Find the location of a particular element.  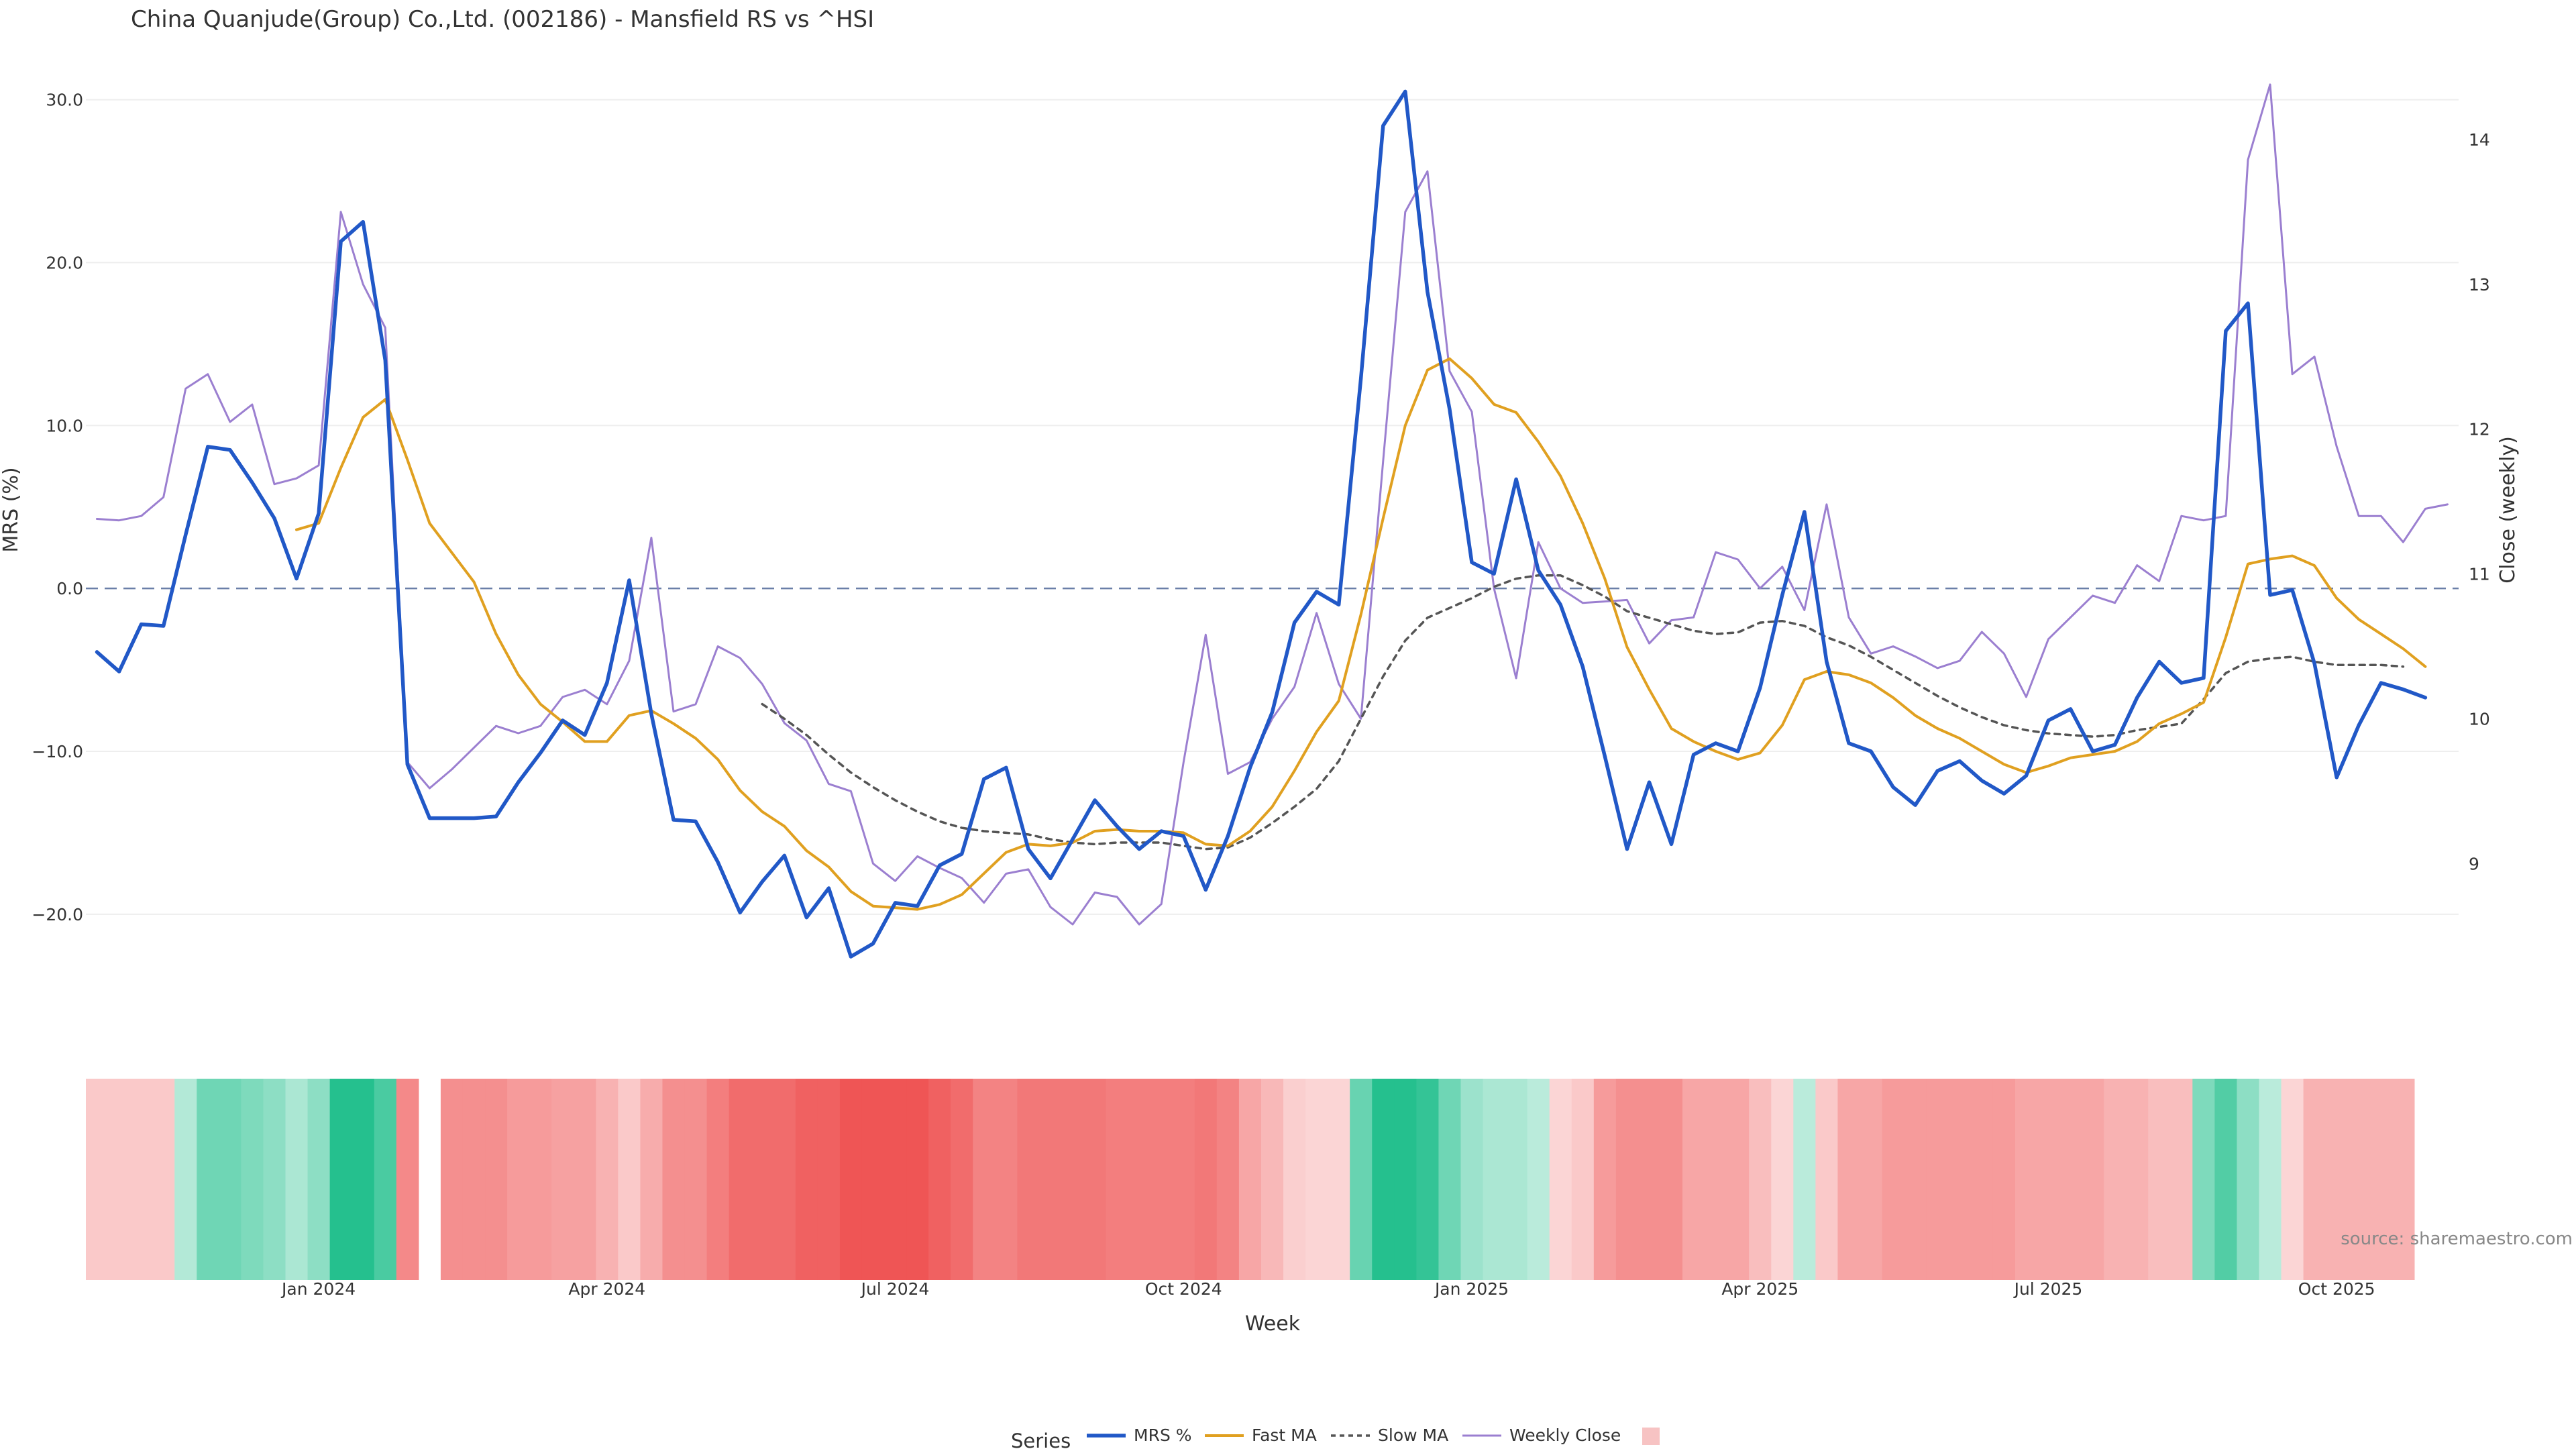

y-tick-left-label: 20.0 is located at coordinates (64, 262).